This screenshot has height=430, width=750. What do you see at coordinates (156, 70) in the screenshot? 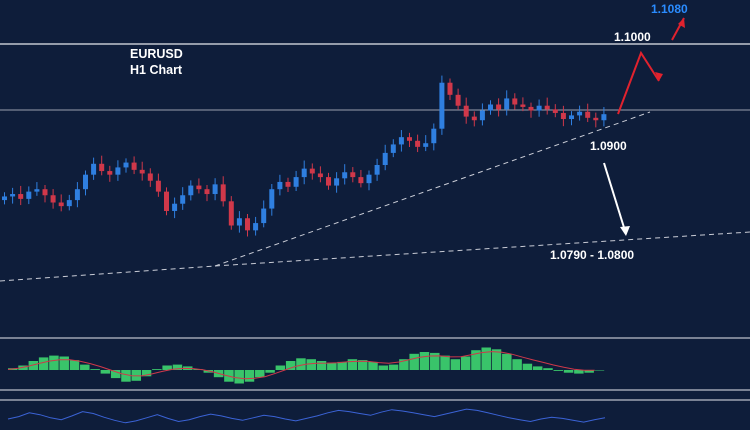
I see `chart-subtitle: H1 Chart` at bounding box center [156, 70].